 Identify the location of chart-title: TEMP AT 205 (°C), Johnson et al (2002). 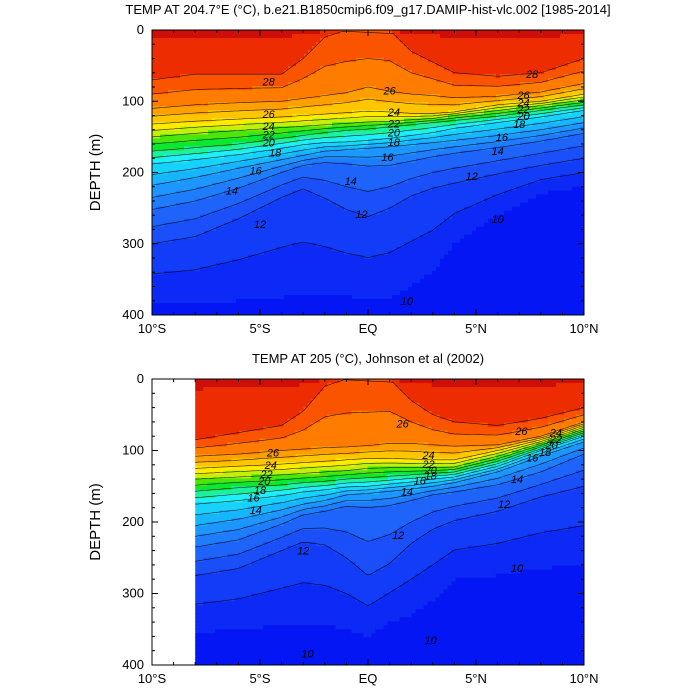
(368, 358).